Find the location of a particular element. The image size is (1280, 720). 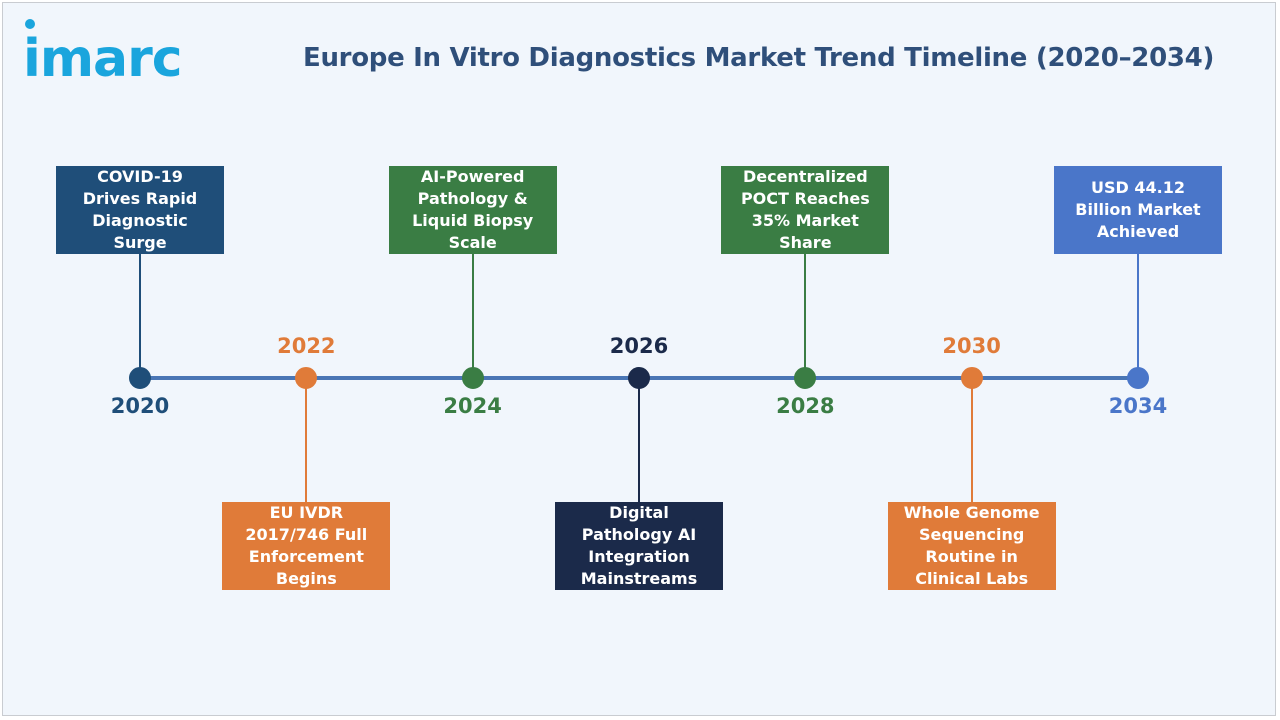

milestone-connector-2026 is located at coordinates (639, 440).